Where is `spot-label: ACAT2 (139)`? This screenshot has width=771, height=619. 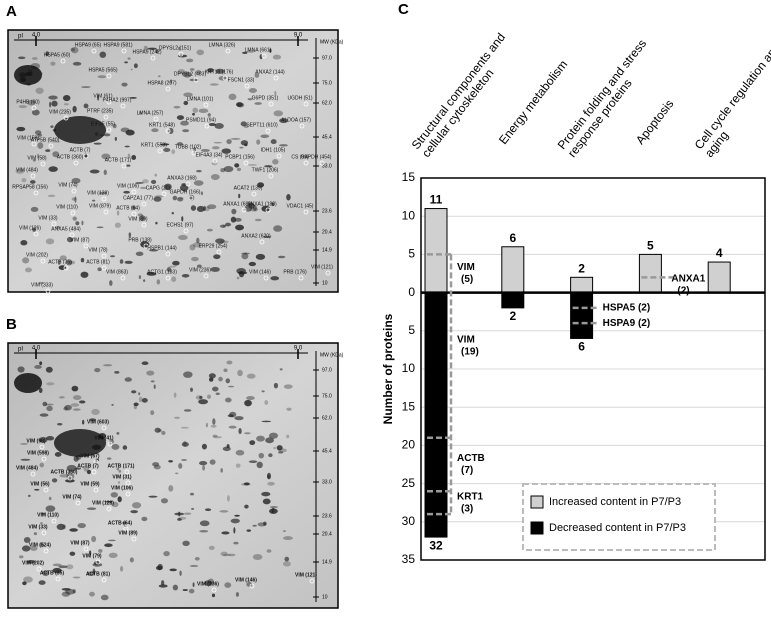 spot-label: ACAT2 (139) is located at coordinates (248, 188).